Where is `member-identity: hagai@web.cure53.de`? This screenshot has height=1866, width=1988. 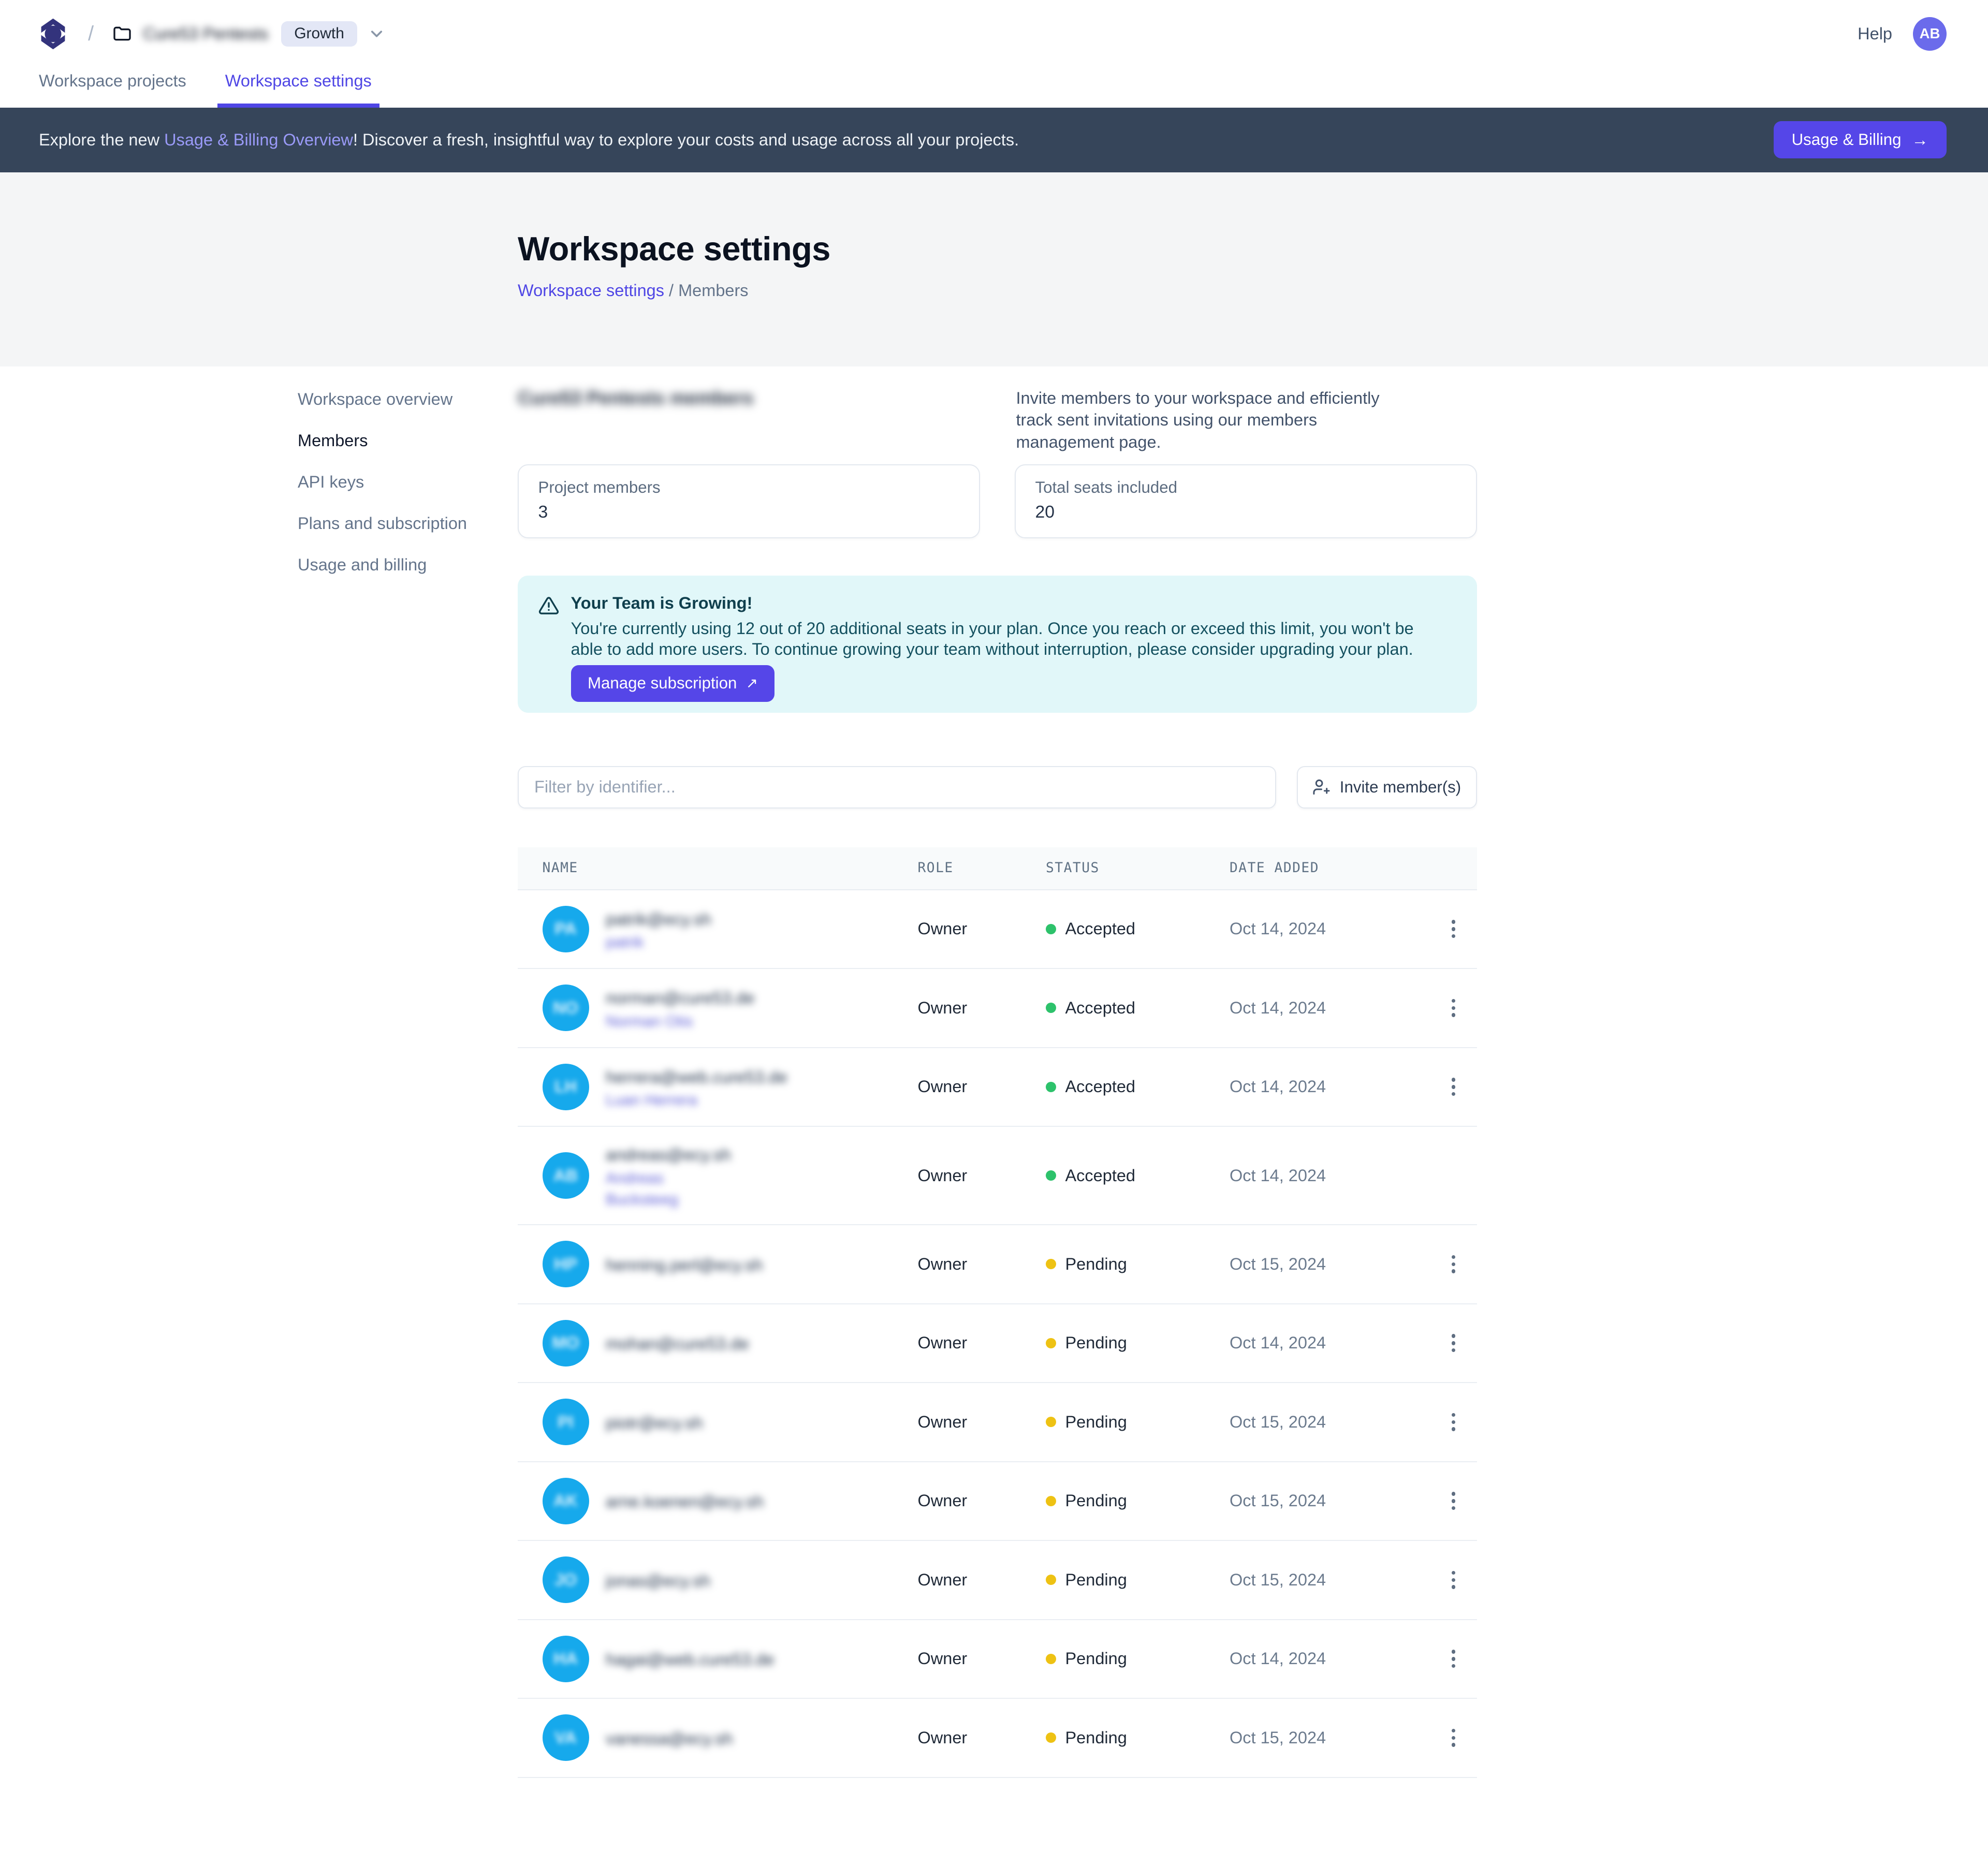 member-identity: hagai@web.cure53.de is located at coordinates (690, 1658).